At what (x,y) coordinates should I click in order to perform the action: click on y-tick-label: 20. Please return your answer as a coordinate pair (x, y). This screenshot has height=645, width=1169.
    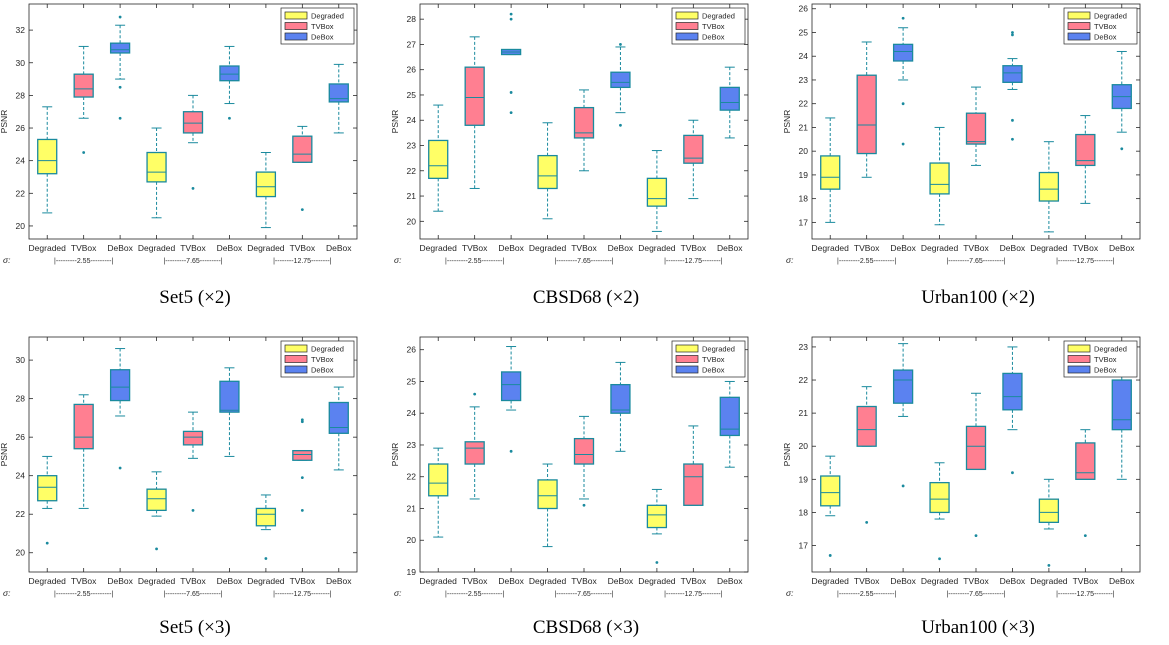
    Looking at the image, I should click on (412, 540).